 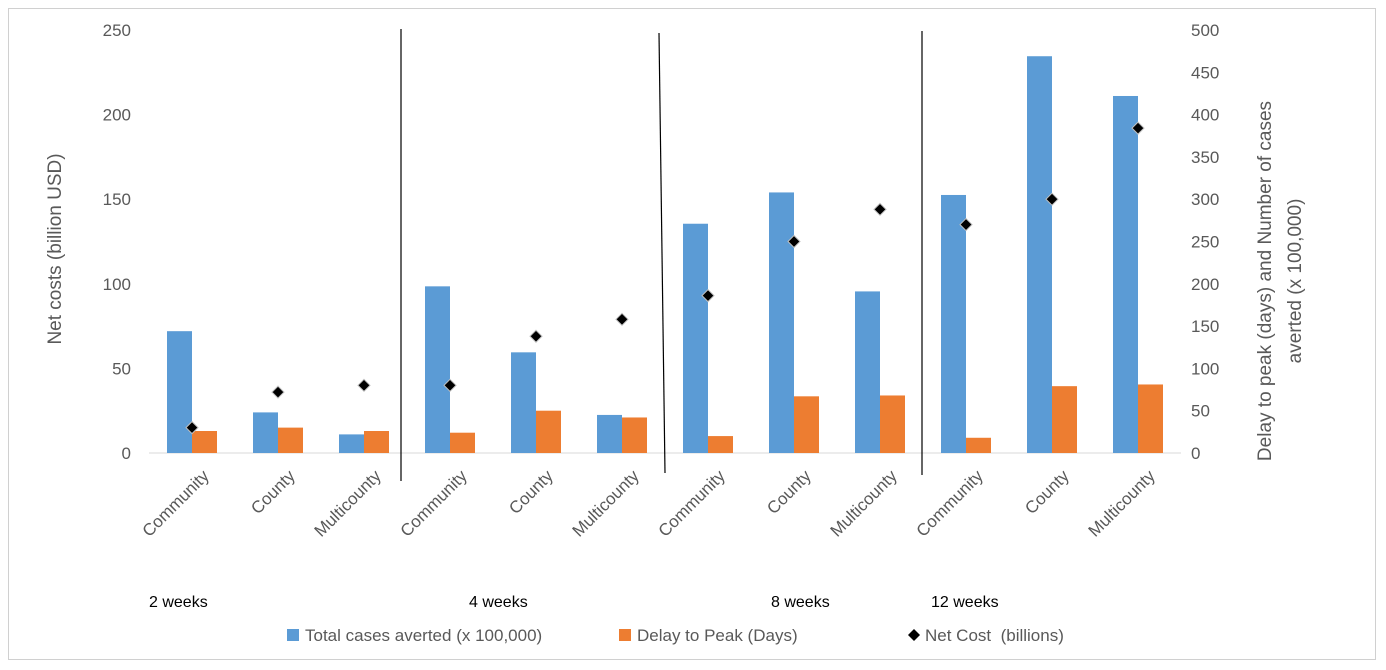 What do you see at coordinates (498, 602) in the screenshot?
I see `group-label: 4 weeks` at bounding box center [498, 602].